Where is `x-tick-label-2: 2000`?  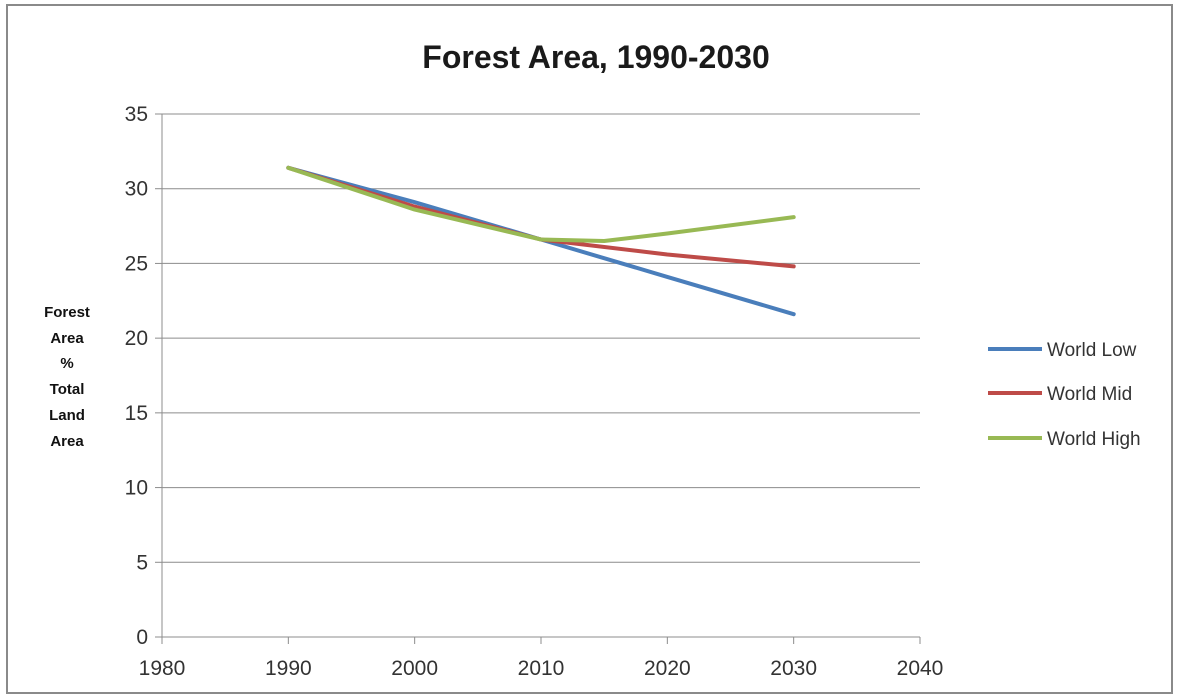
x-tick-label-2: 2000 is located at coordinates (414, 668).